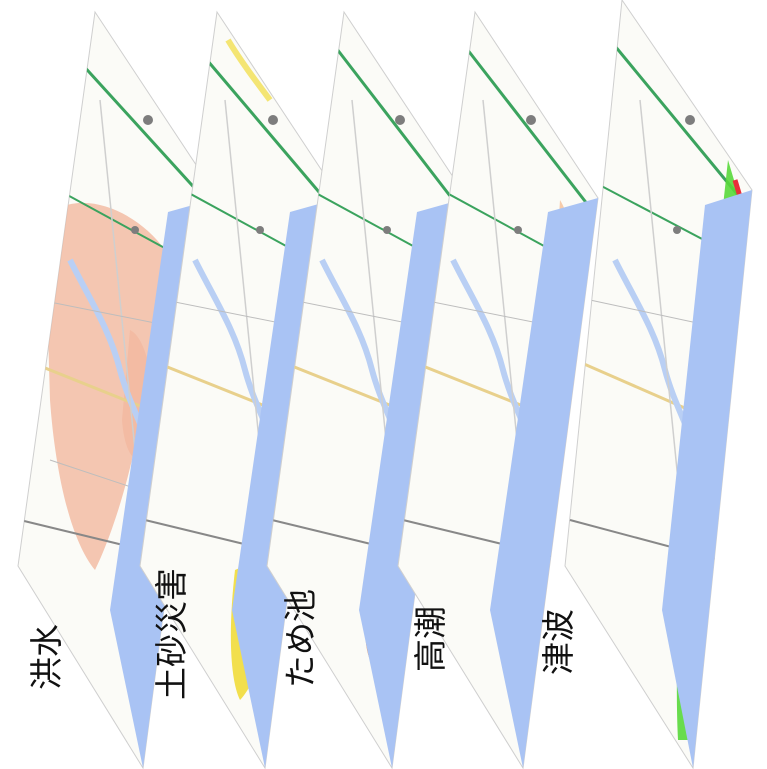 This screenshot has height=769, width=767. What do you see at coordinates (106, 386) in the screenshot?
I see `flood-hazard-area` at bounding box center [106, 386].